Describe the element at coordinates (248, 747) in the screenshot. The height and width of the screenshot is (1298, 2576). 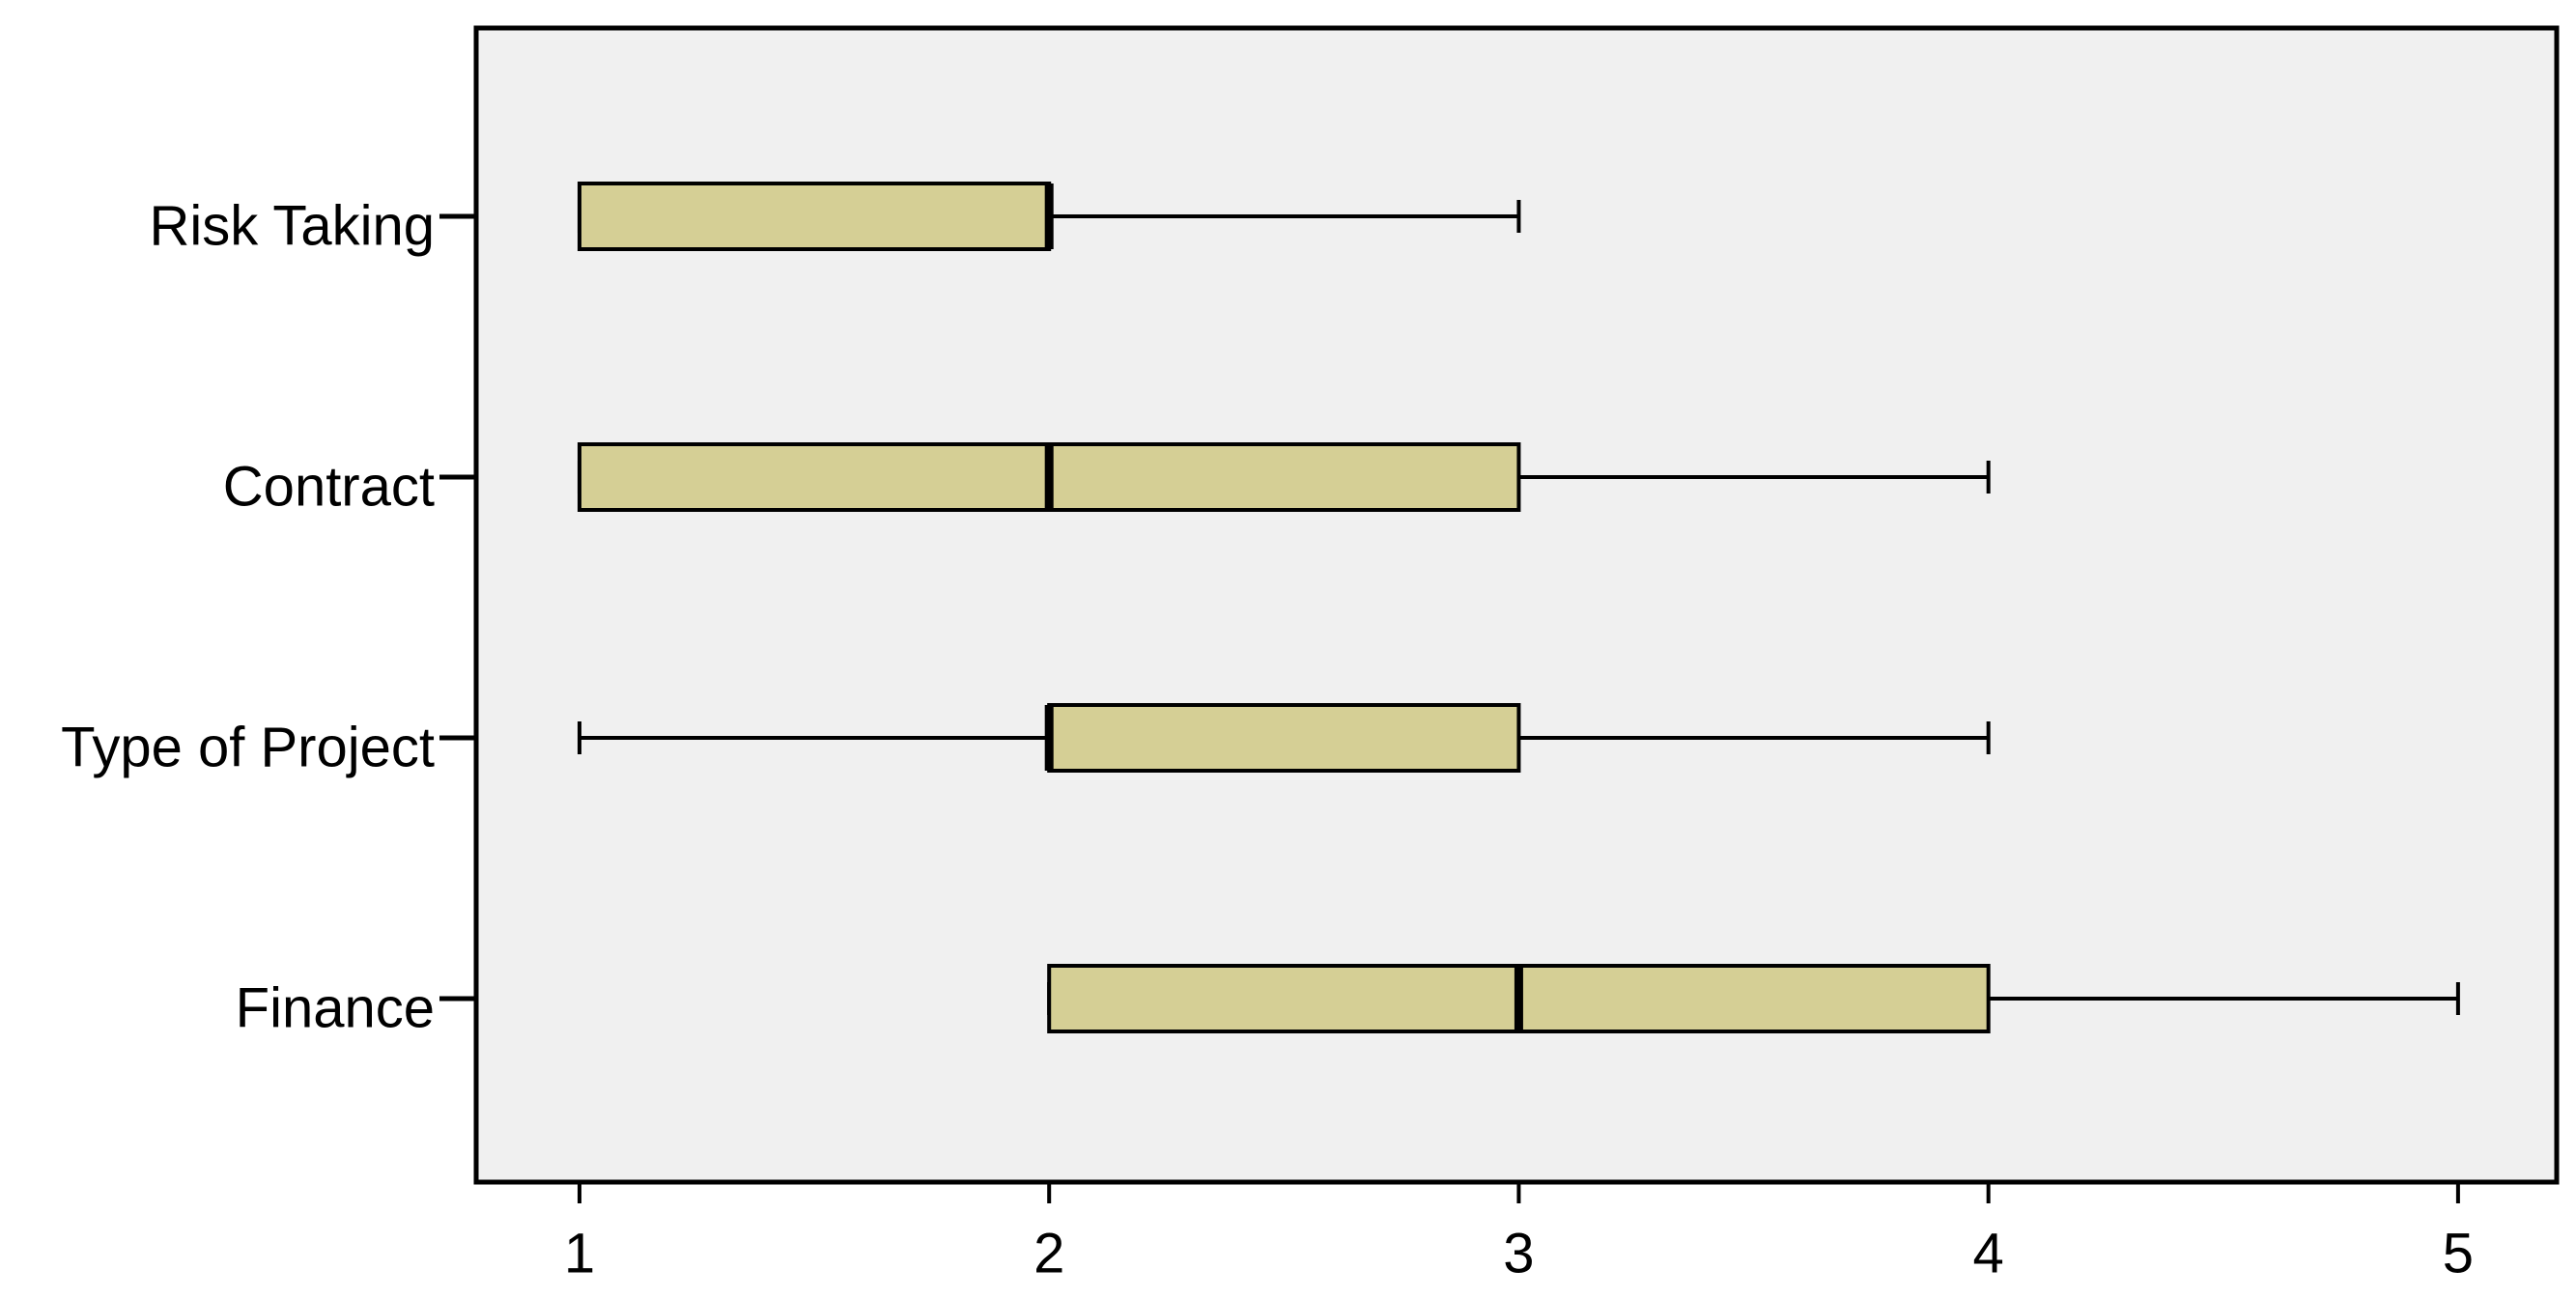
I see `y-tick-label: Type of Project` at that location.